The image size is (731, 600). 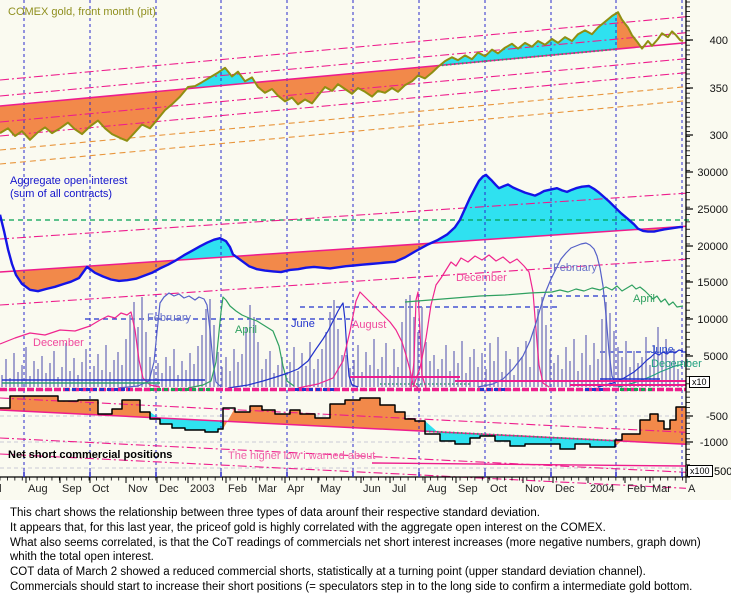 I want to click on svg-text: -500, so click(x=717, y=417).